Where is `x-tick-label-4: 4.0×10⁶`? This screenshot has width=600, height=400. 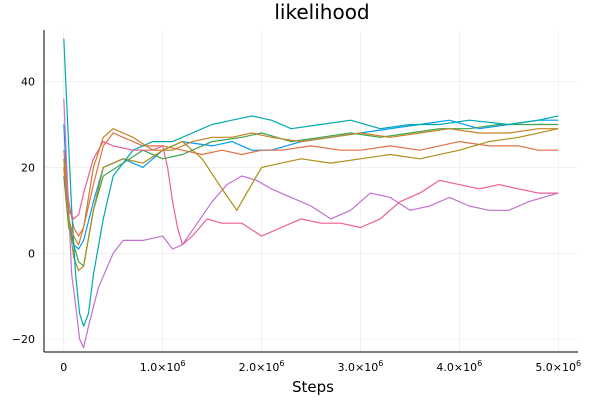
x-tick-label-4: 4.0×10⁶ is located at coordinates (459, 366).